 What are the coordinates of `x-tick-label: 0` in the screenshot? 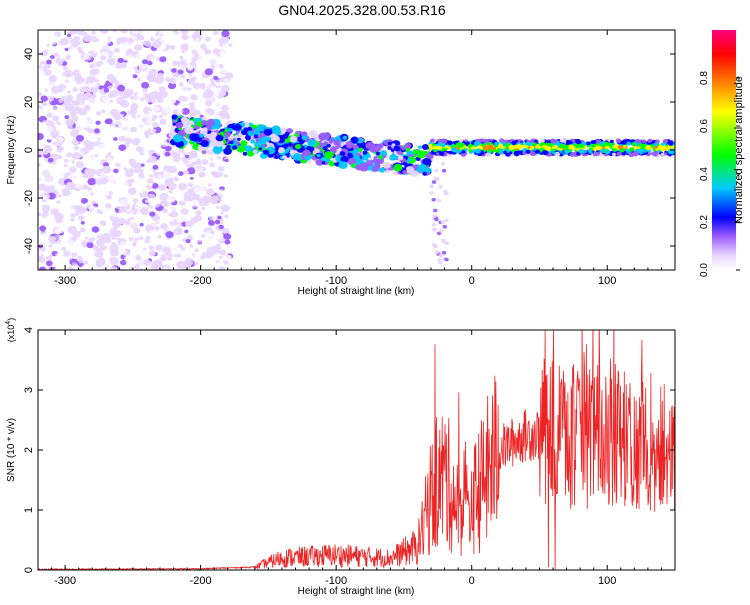 It's located at (472, 581).